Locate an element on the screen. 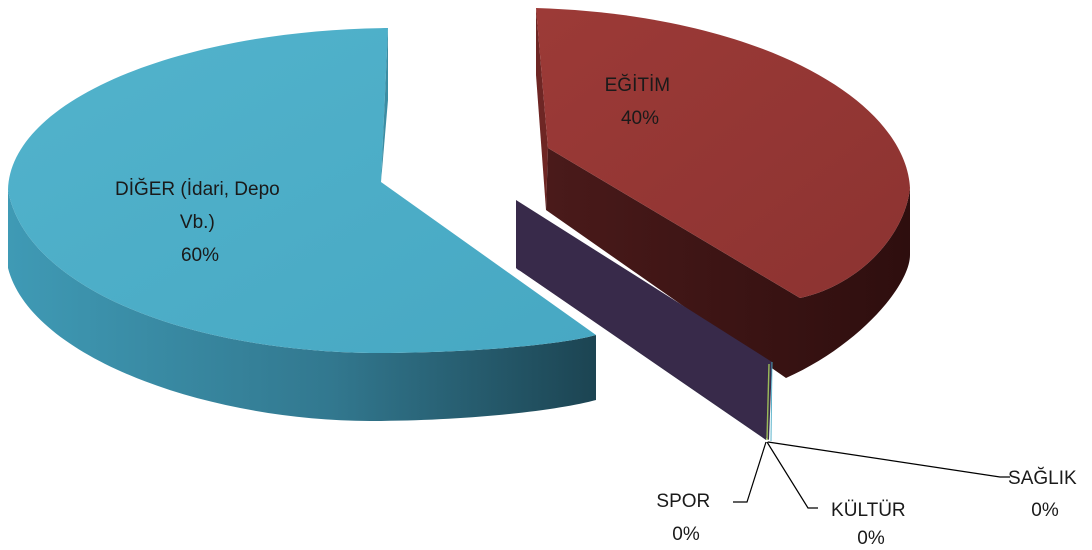 Image resolution: width=1092 pixels, height=550 pixels. leader-line-saglik is located at coordinates (888, 459).